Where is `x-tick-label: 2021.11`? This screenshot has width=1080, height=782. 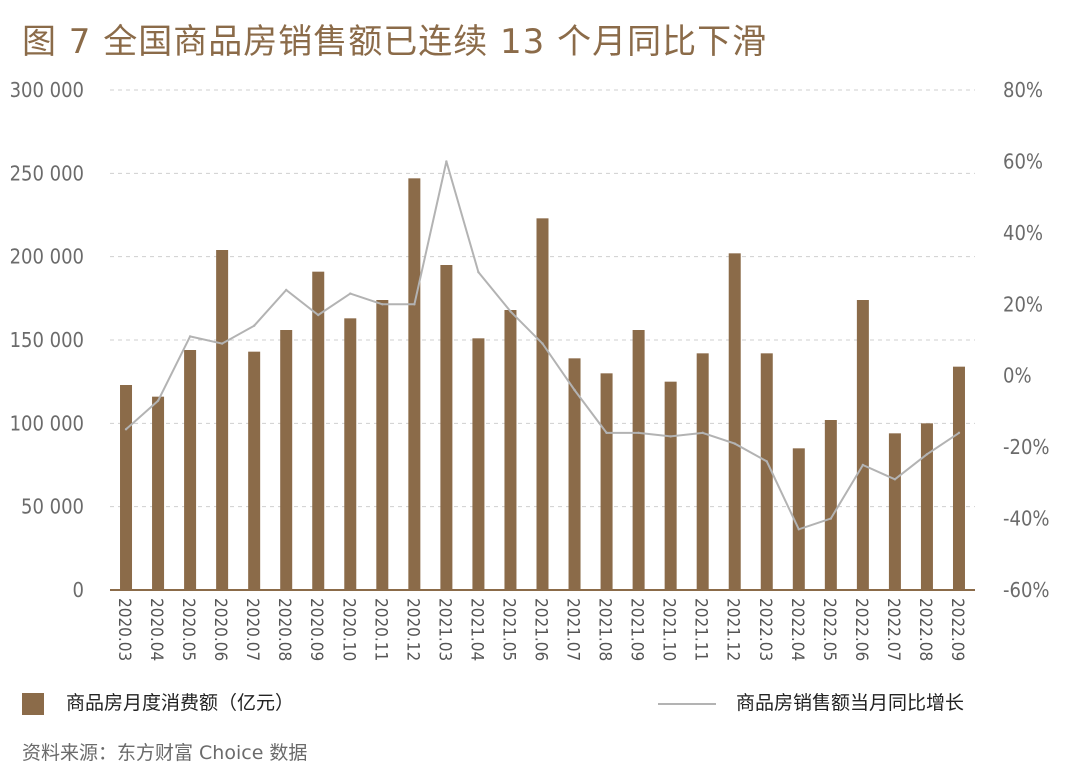
x-tick-label: 2021.11 is located at coordinates (701, 629).